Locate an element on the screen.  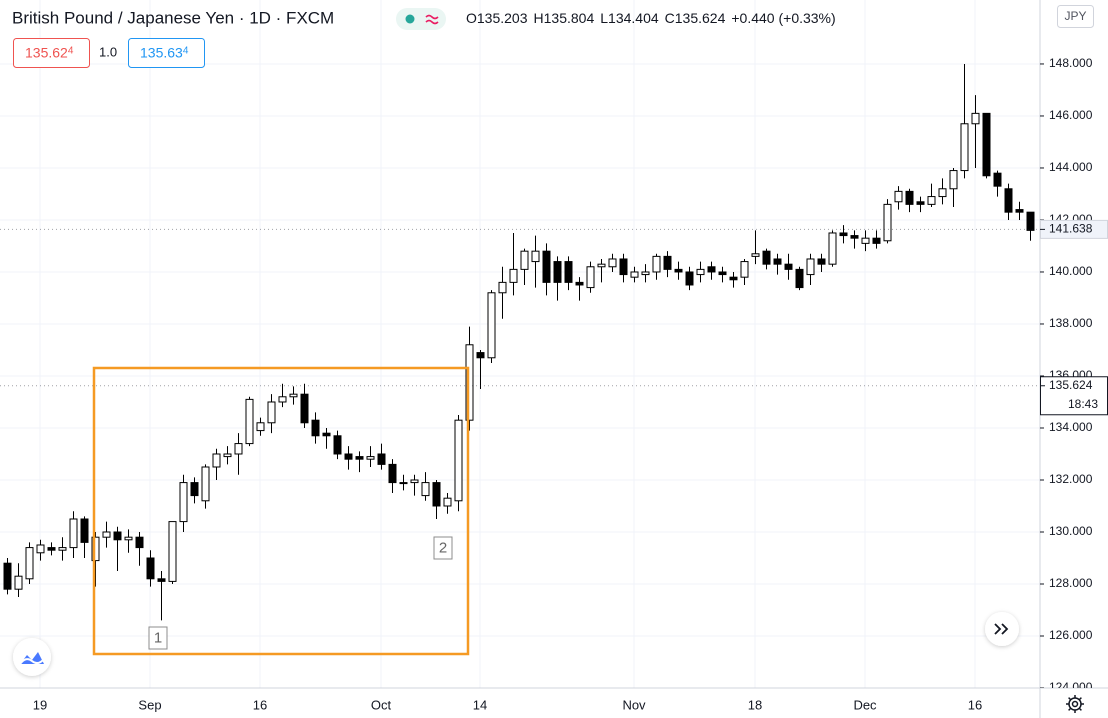
gear-teeth is located at coordinates (1075, 704).